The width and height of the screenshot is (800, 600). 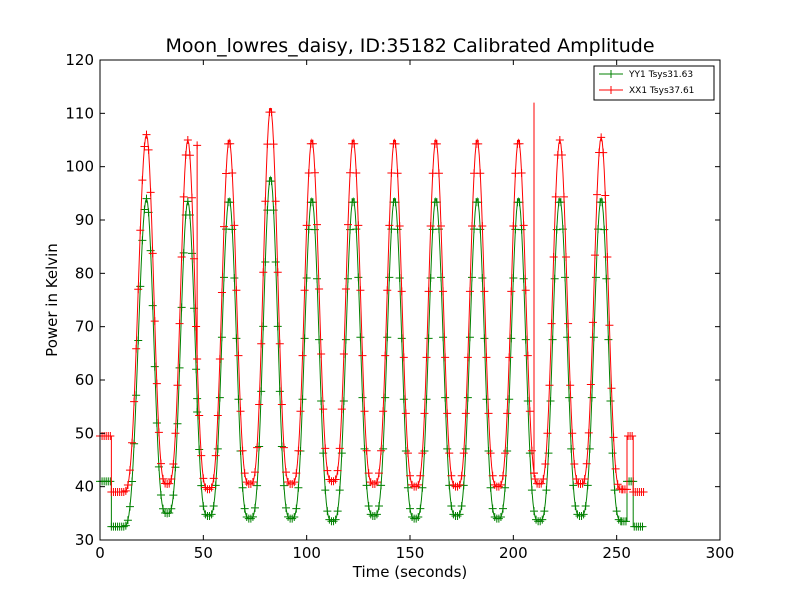 What do you see at coordinates (513, 553) in the screenshot?
I see `x-tick-label: 200` at bounding box center [513, 553].